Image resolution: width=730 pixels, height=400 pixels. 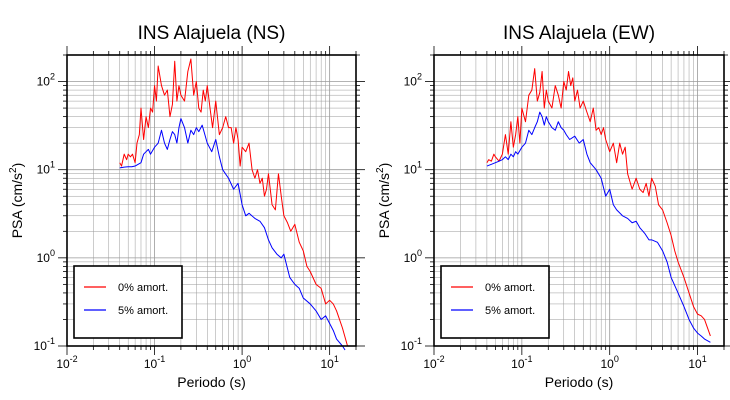 I want to click on chart-title: INS Alajuela (NS), so click(x=212, y=33).